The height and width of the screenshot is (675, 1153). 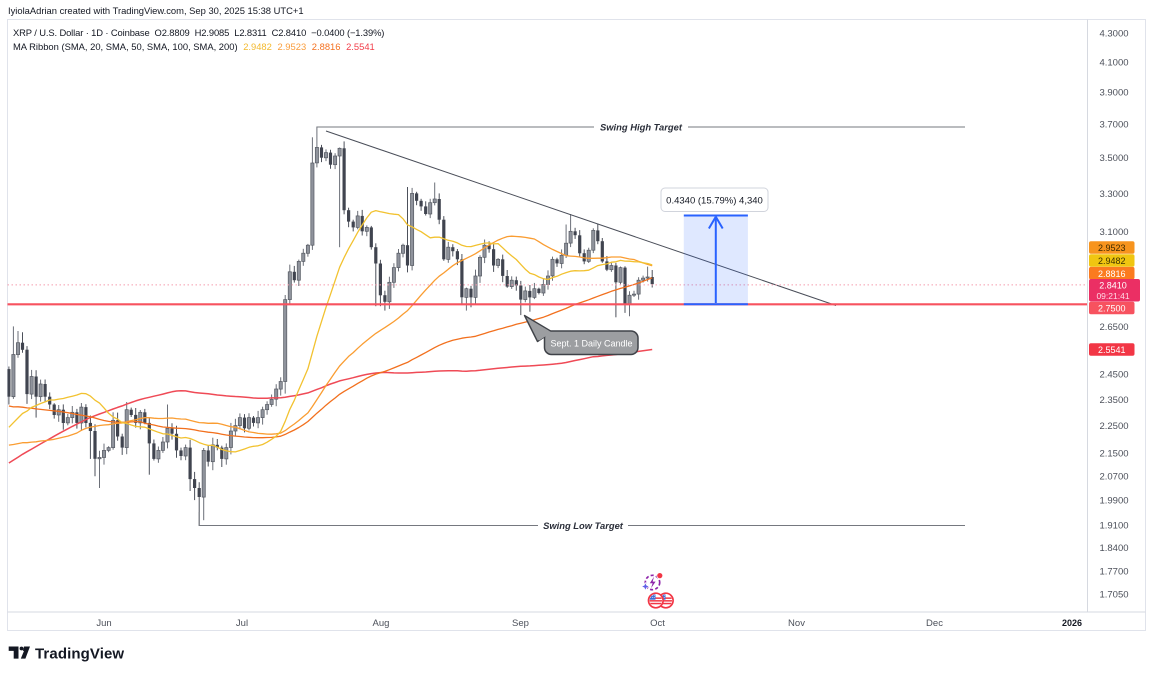 I want to click on svg-text: Dec, so click(x=934, y=623).